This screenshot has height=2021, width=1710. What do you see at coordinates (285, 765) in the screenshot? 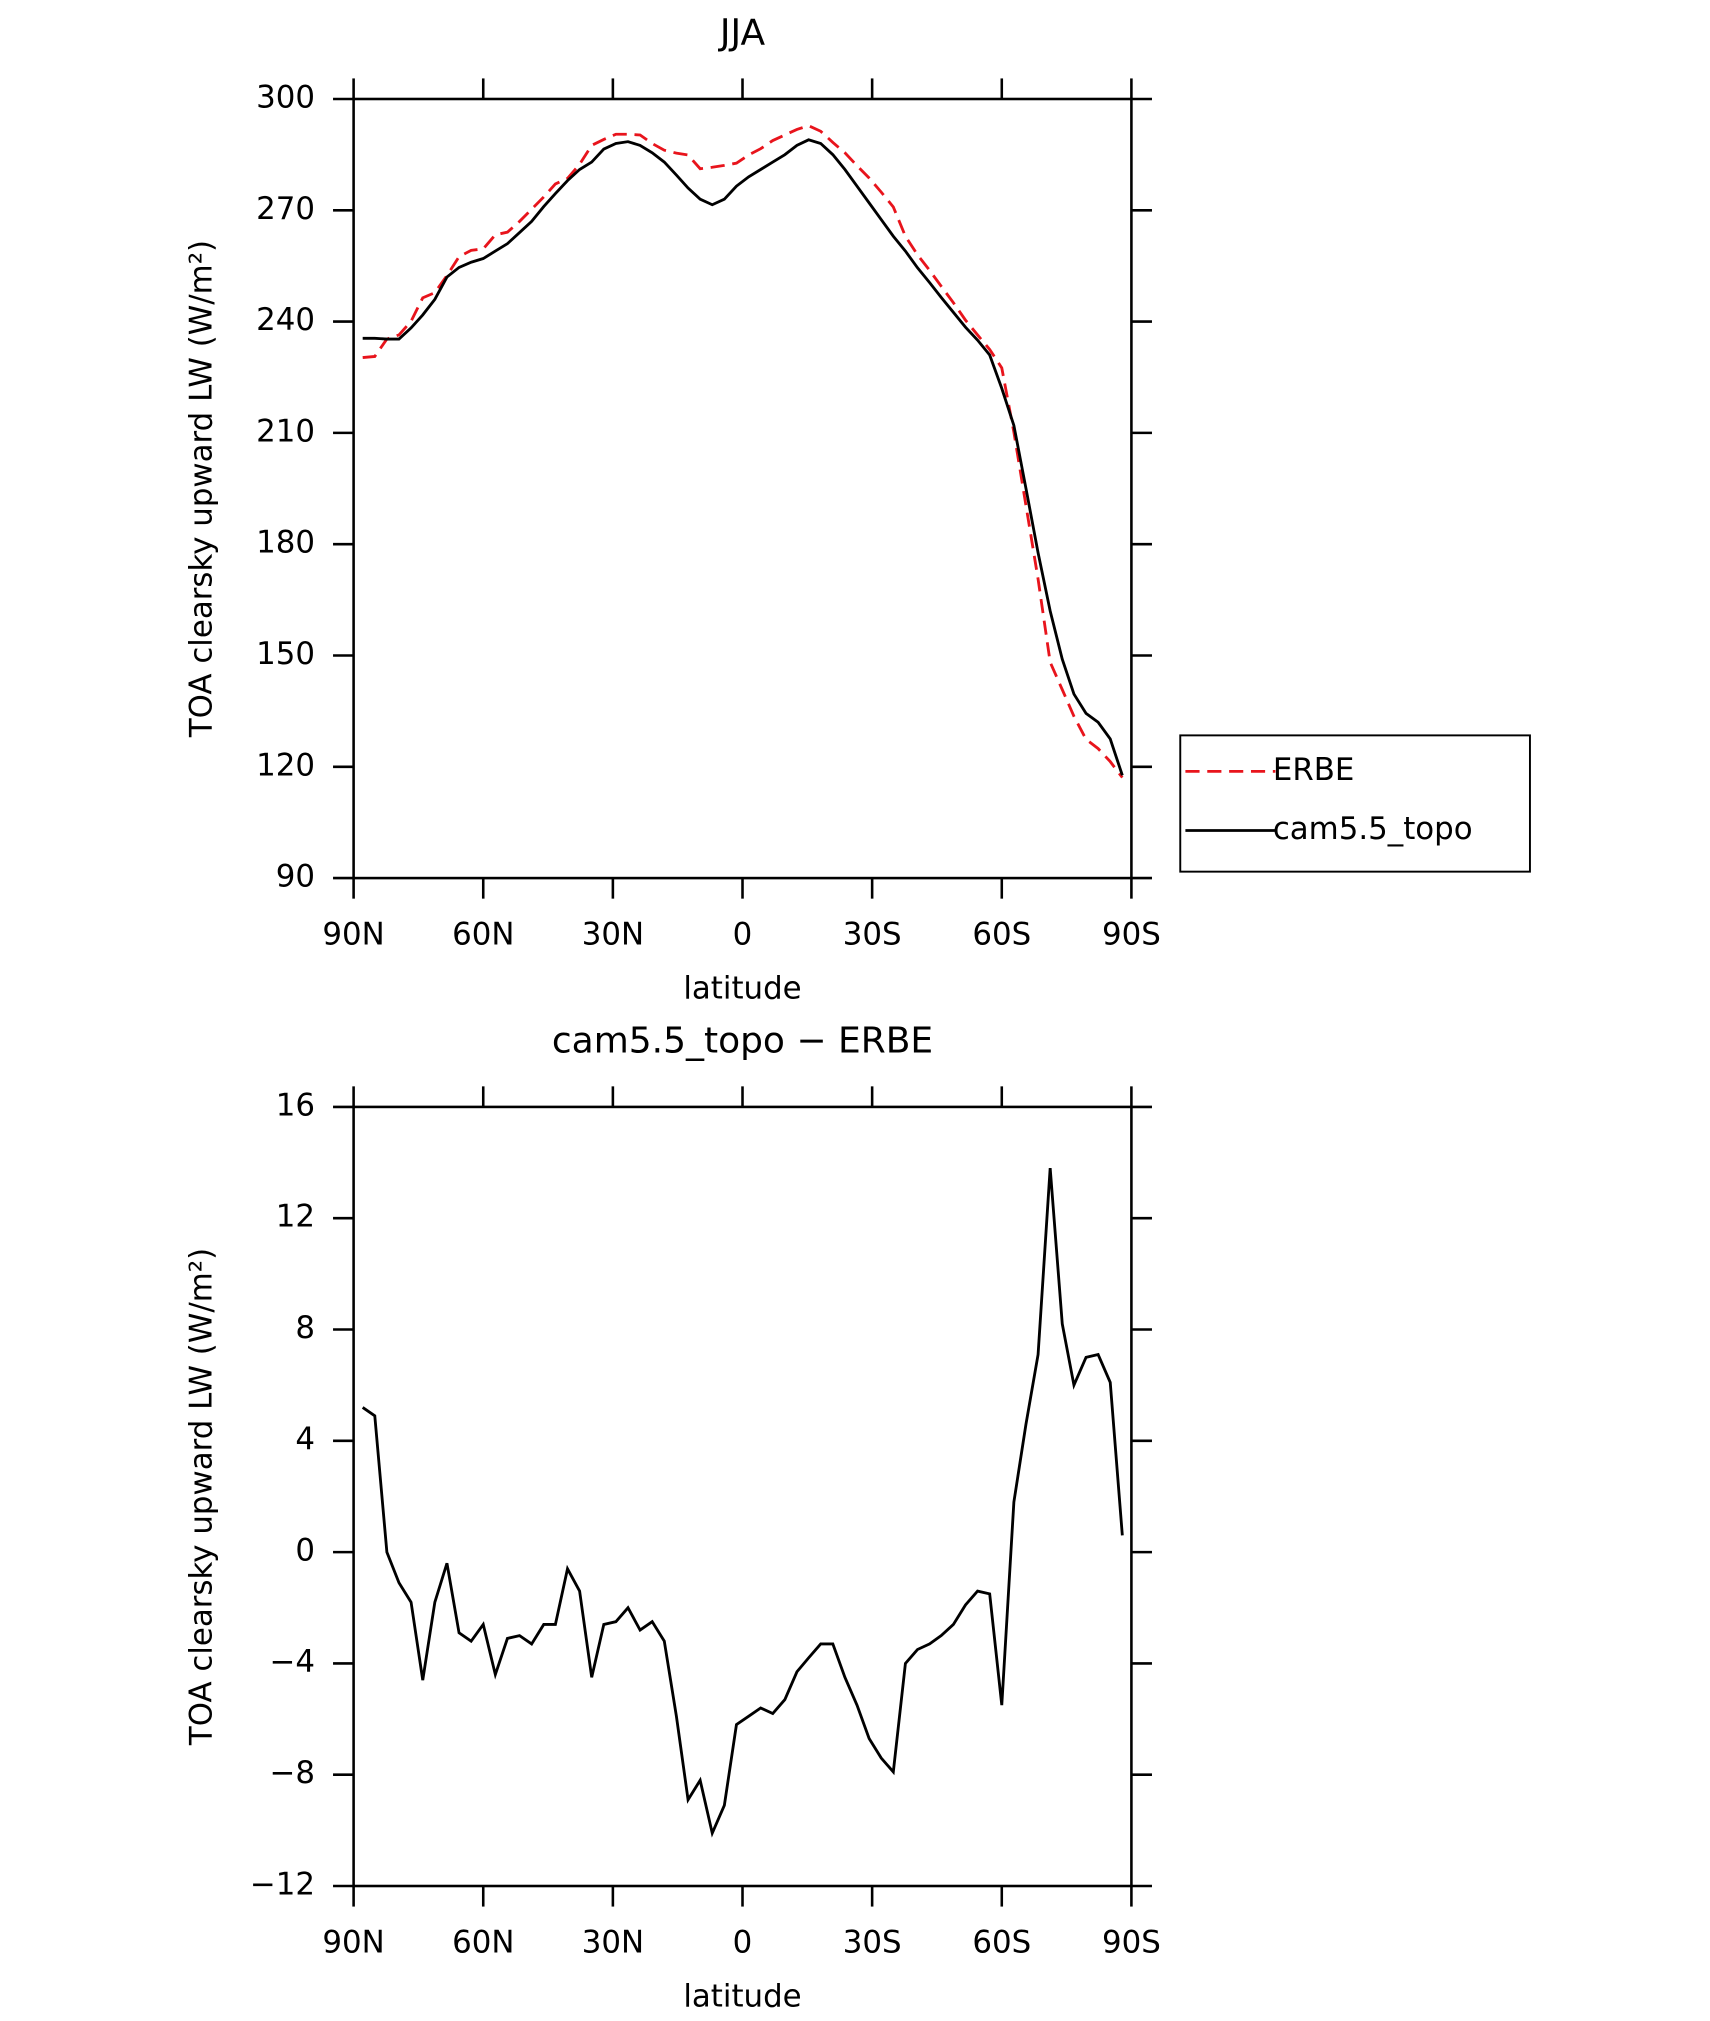
I see `y-tick-label: 120` at bounding box center [285, 765].